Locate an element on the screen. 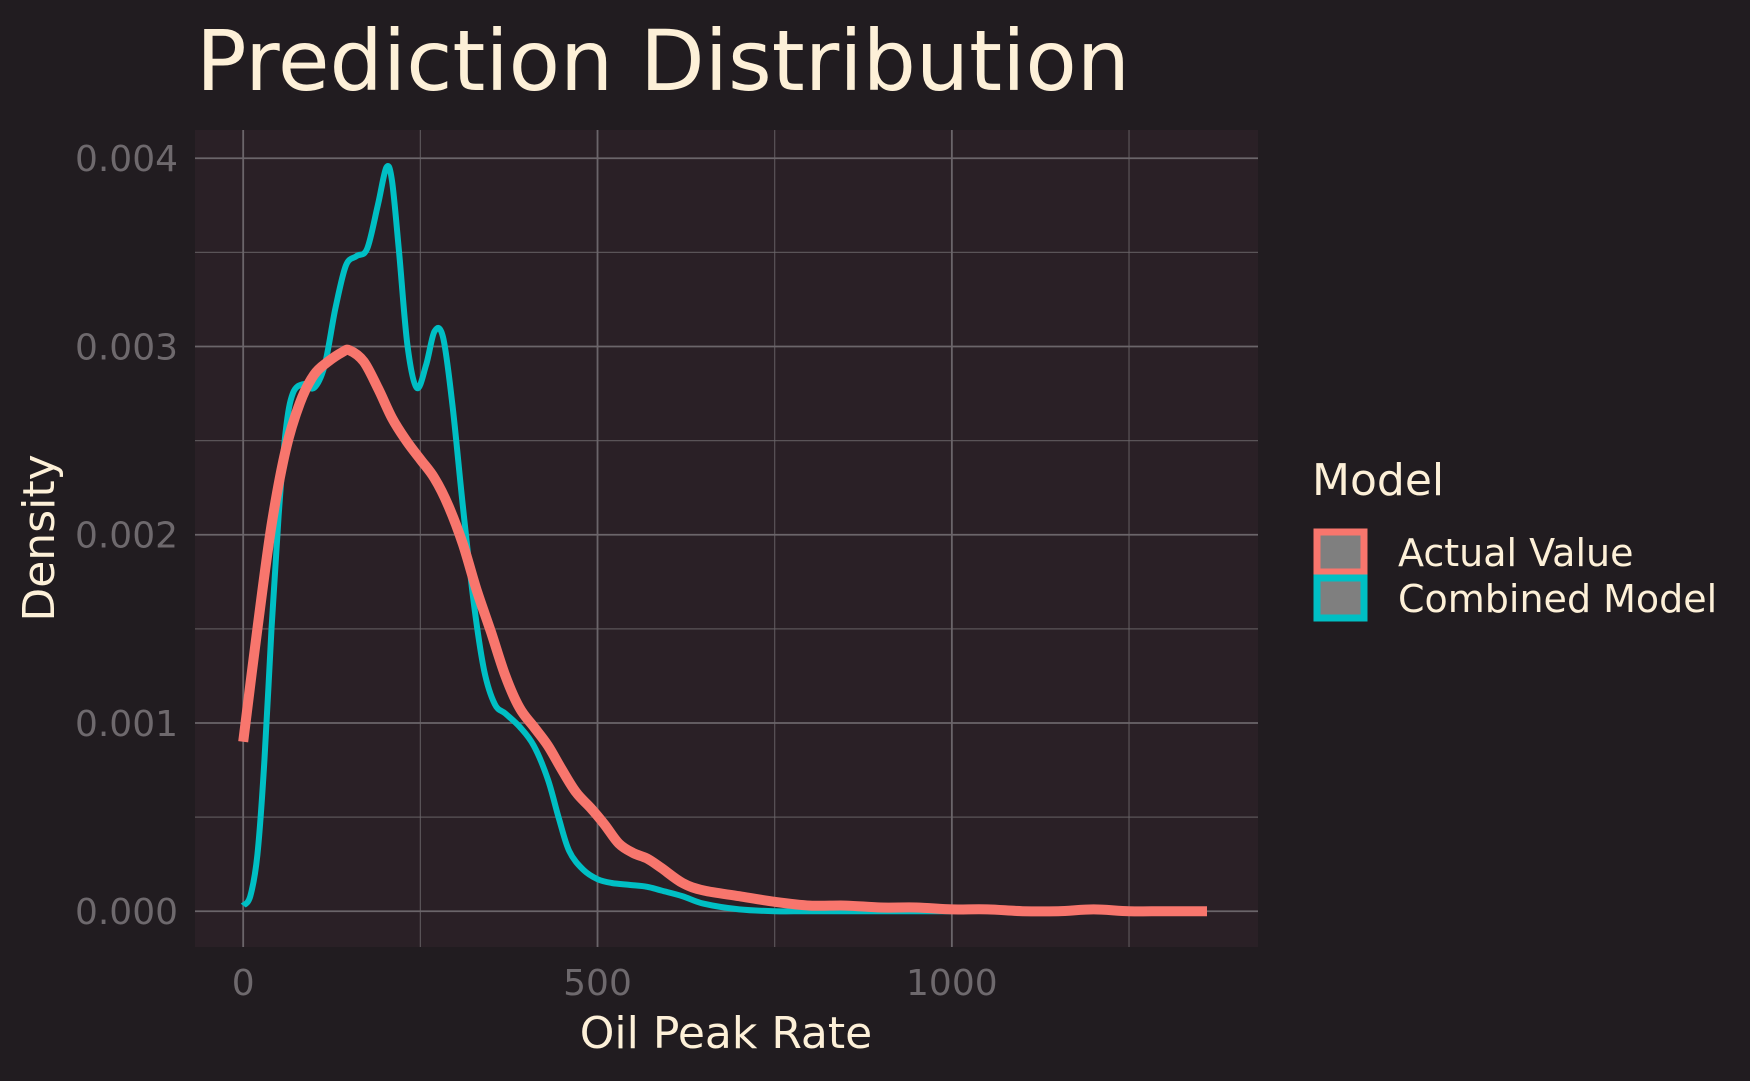  y-axis-ticks: 0.000 0.001 0.002 0.003 0.004 is located at coordinates (126, 536).